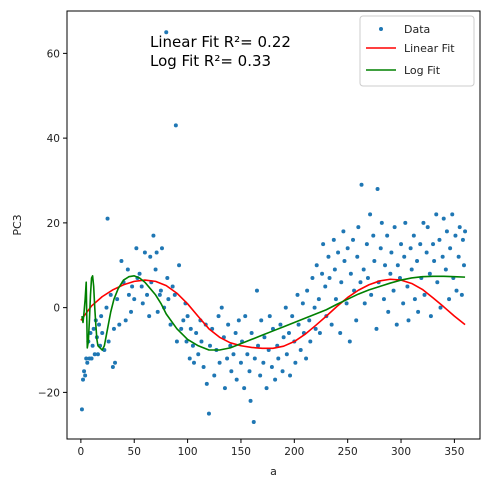  Describe the element at coordinates (271, 448) in the screenshot. I see `x-axis: 0 50 100 150 200 250 300 350` at that location.